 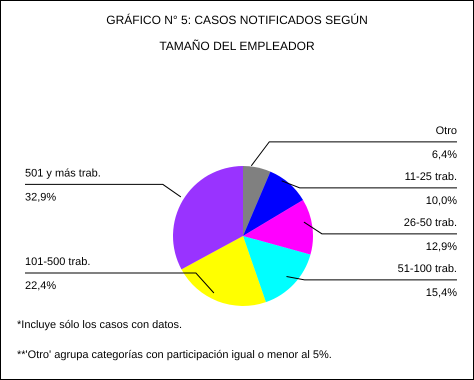 I want to click on text: **'Otro' agrupa categorías con participación igual o menor al 5%., so click(x=174, y=355).